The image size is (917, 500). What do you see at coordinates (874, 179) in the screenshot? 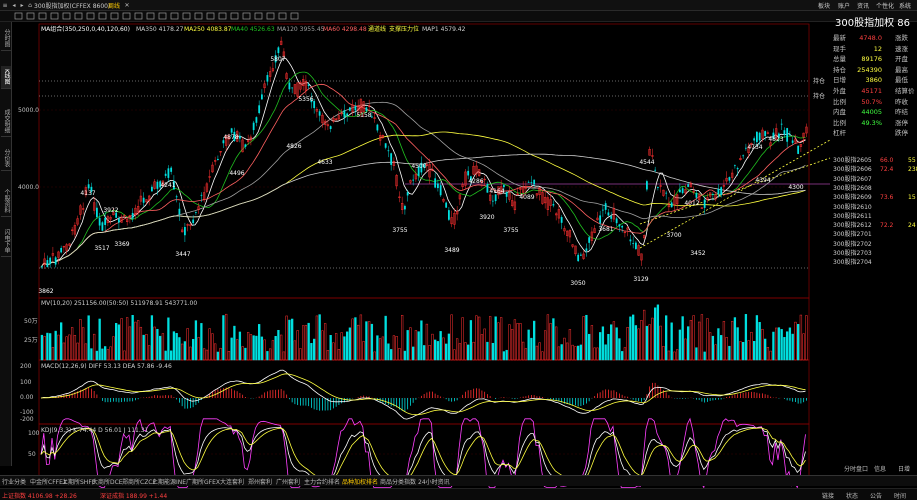
I see `futures-row: 300股指2607` at bounding box center [874, 179].